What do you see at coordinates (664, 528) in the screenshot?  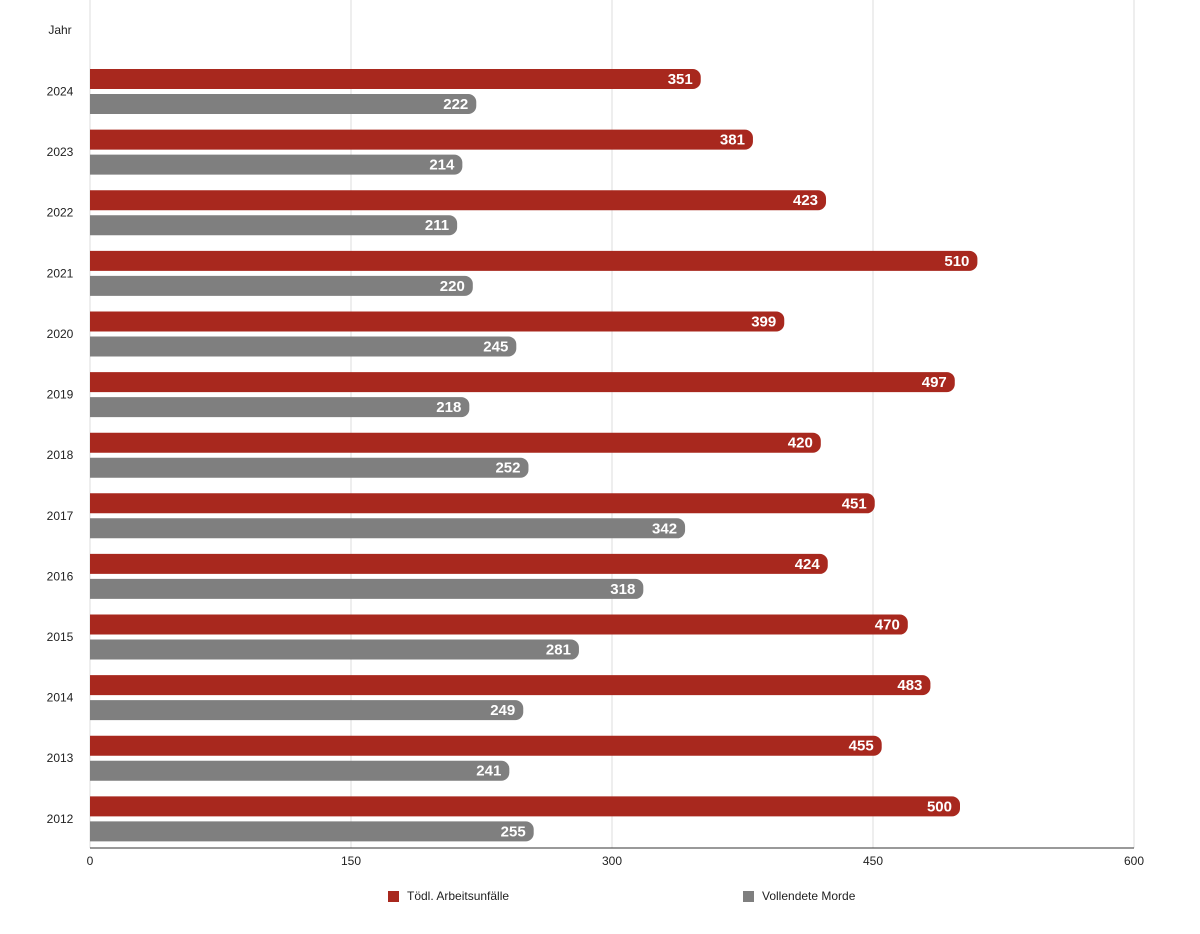 I see `value-label: 342` at bounding box center [664, 528].